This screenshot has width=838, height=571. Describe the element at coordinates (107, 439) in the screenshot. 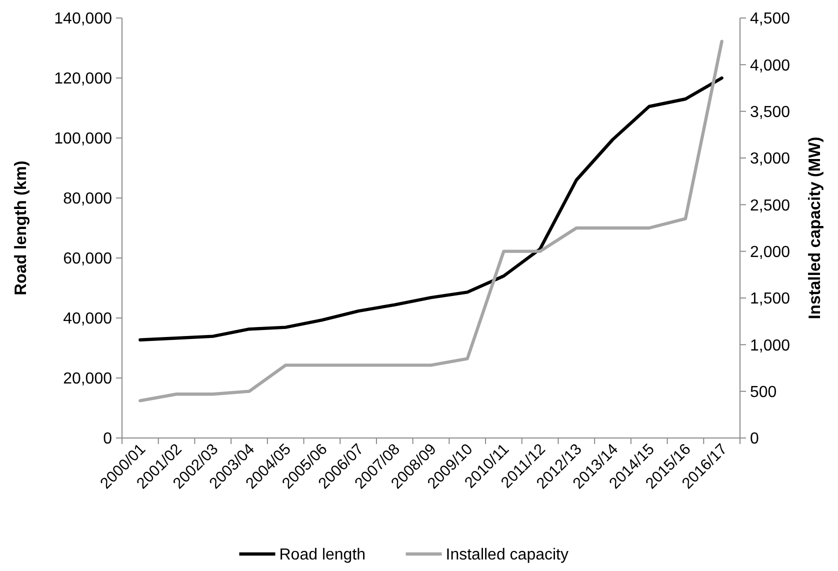

I see `y-tick-label: 0` at that location.